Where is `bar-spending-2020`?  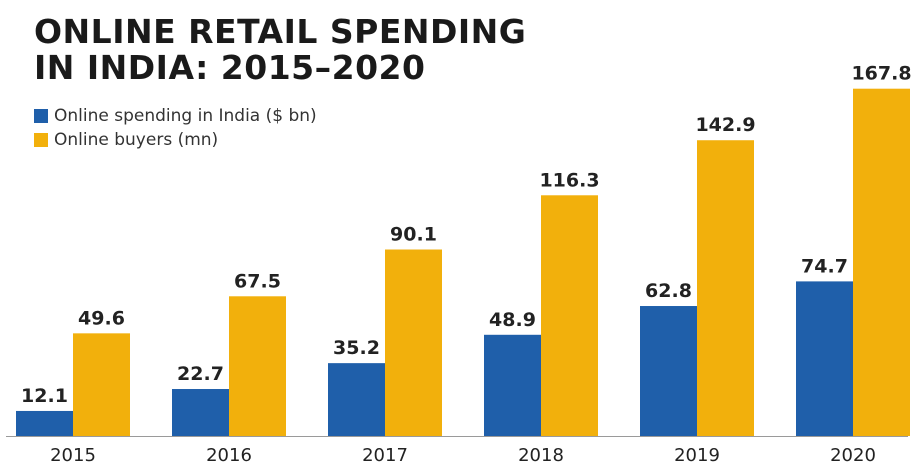 bar-spending-2020 is located at coordinates (824, 358).